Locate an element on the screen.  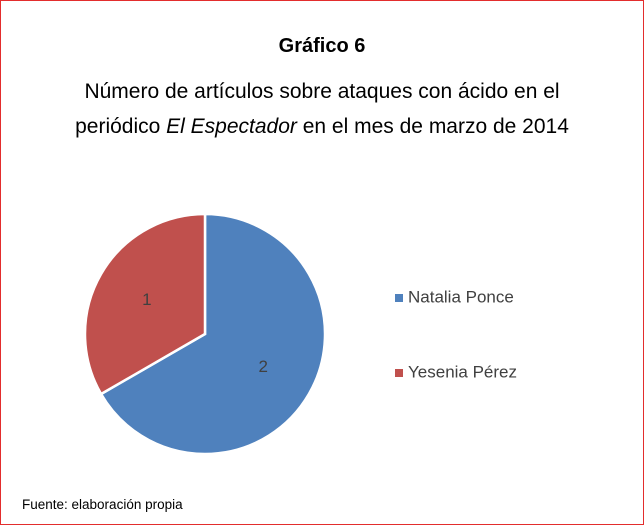
chart-title: Gráfico 6 is located at coordinates (322, 46).